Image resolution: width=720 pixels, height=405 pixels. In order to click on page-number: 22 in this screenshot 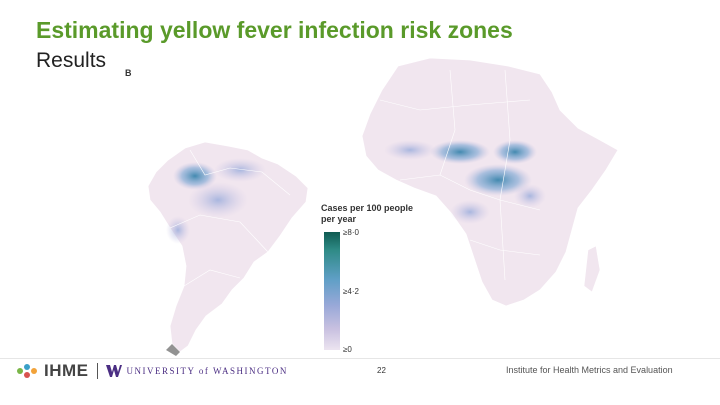, I will do `click(381, 370)`.